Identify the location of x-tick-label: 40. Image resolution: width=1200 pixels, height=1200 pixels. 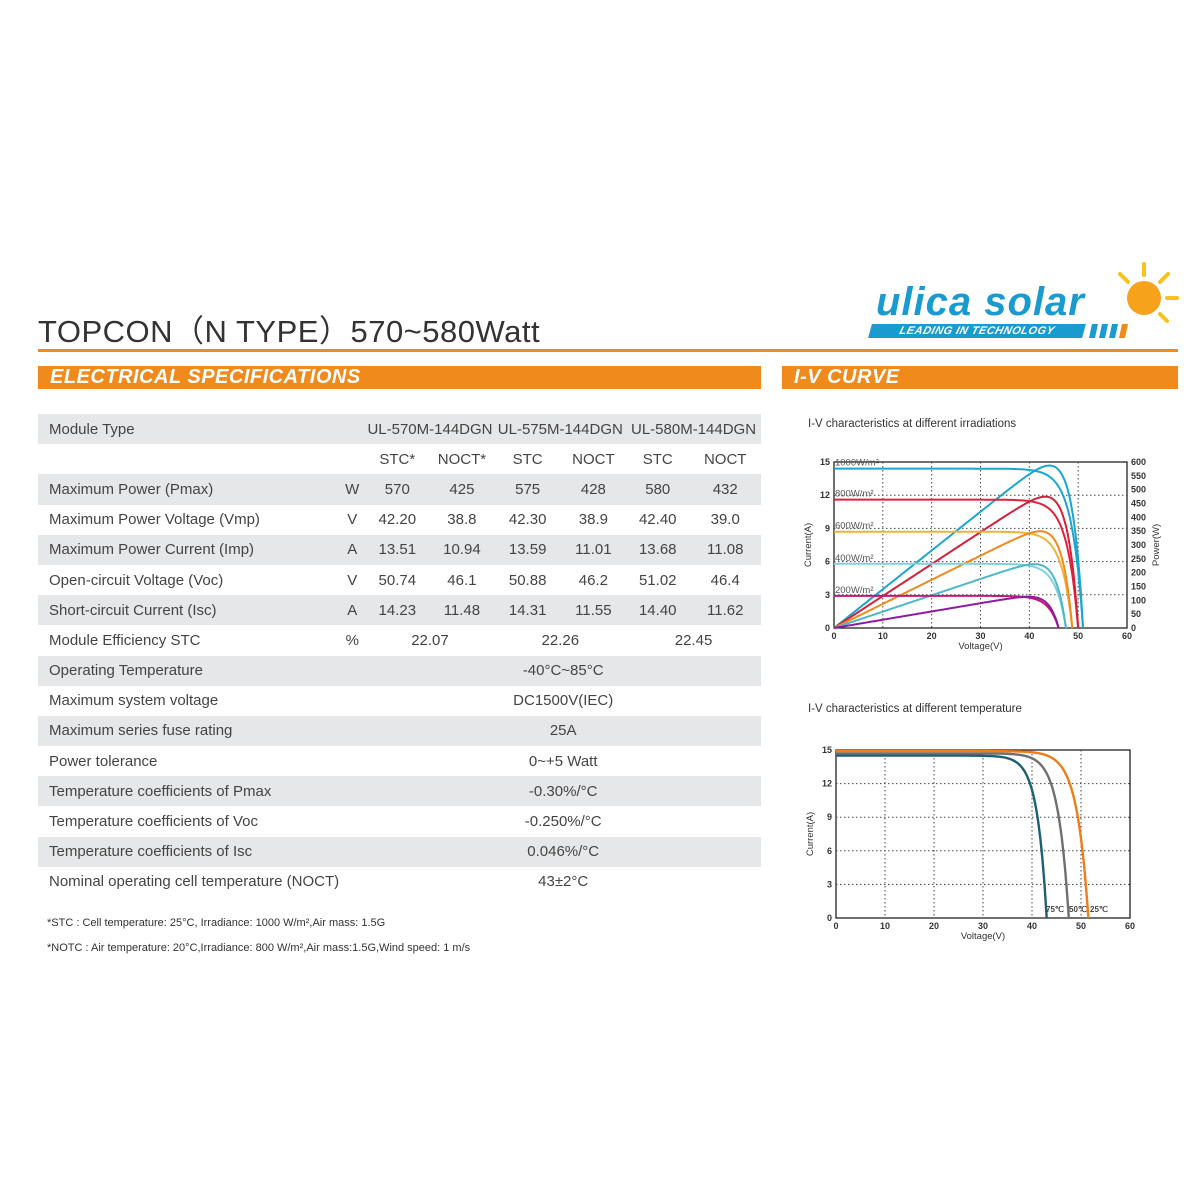
(1029, 636).